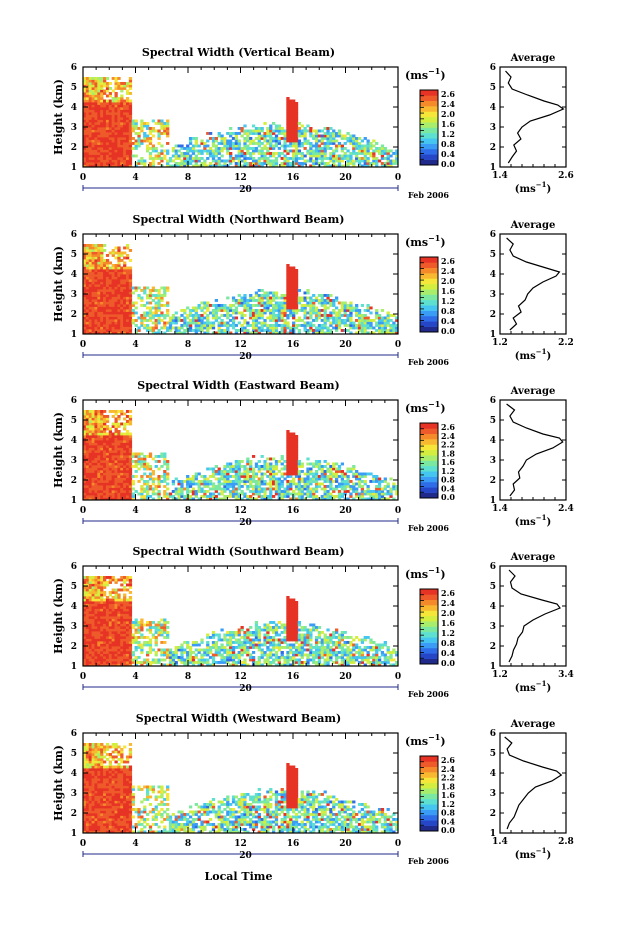 The image size is (618, 929). What do you see at coordinates (448, 164) in the screenshot?
I see `colorbar-tick-label: 0.0` at bounding box center [448, 164].